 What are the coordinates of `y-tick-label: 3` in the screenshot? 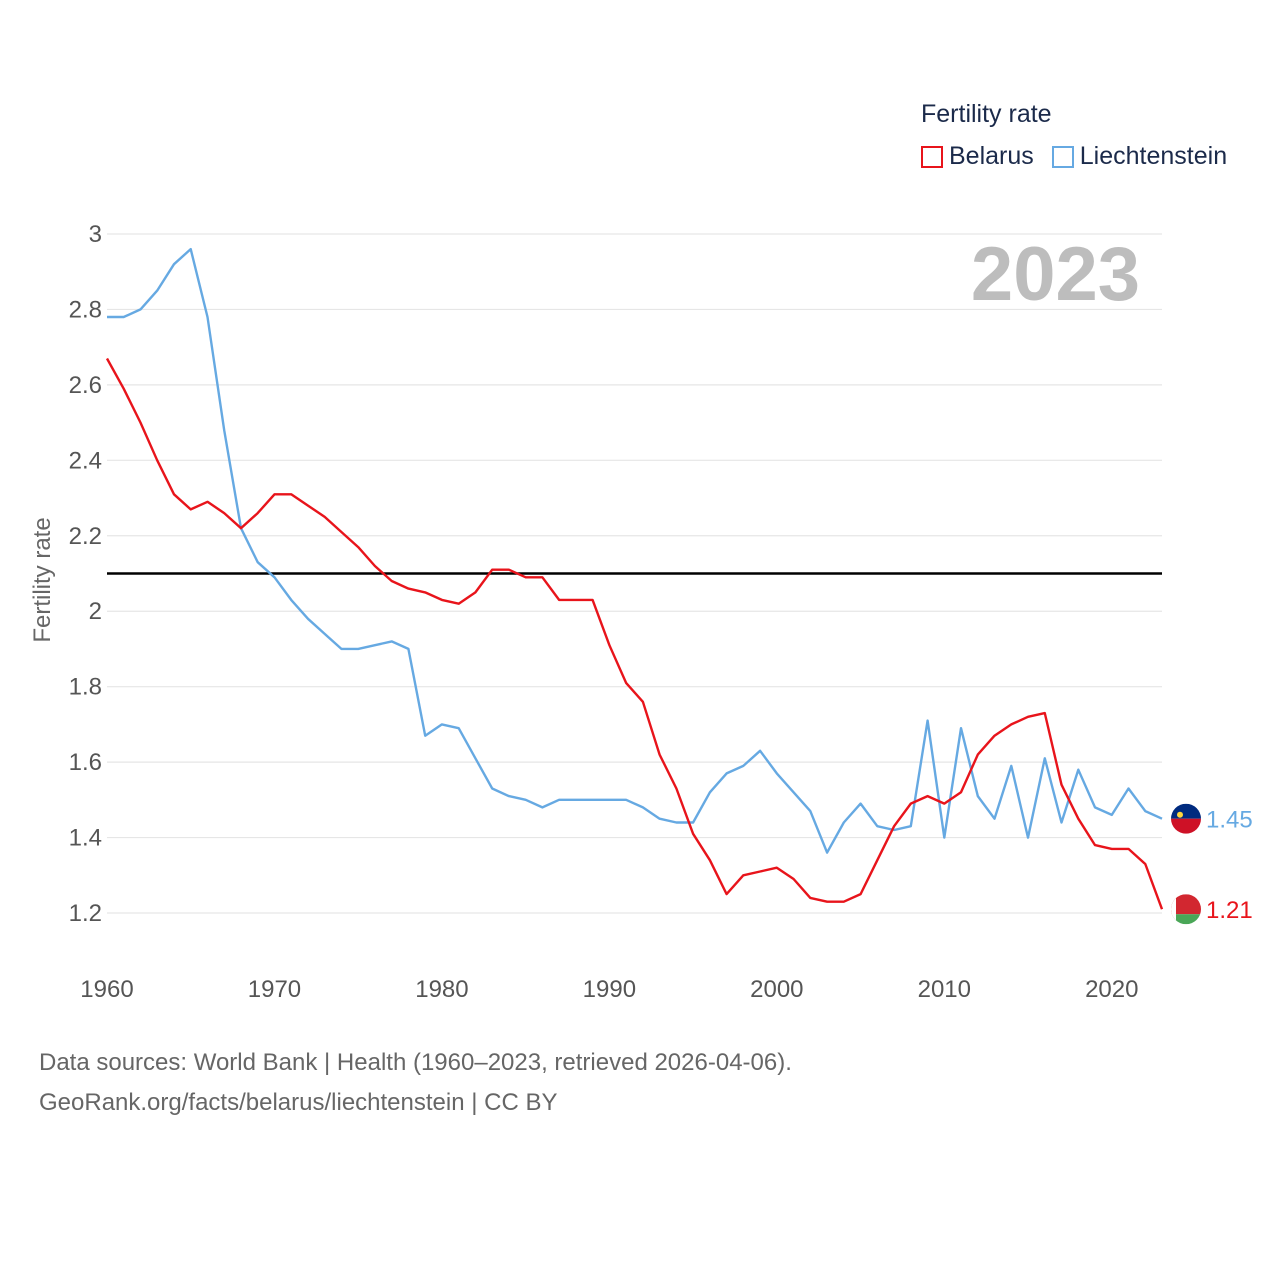 It's located at (95, 234).